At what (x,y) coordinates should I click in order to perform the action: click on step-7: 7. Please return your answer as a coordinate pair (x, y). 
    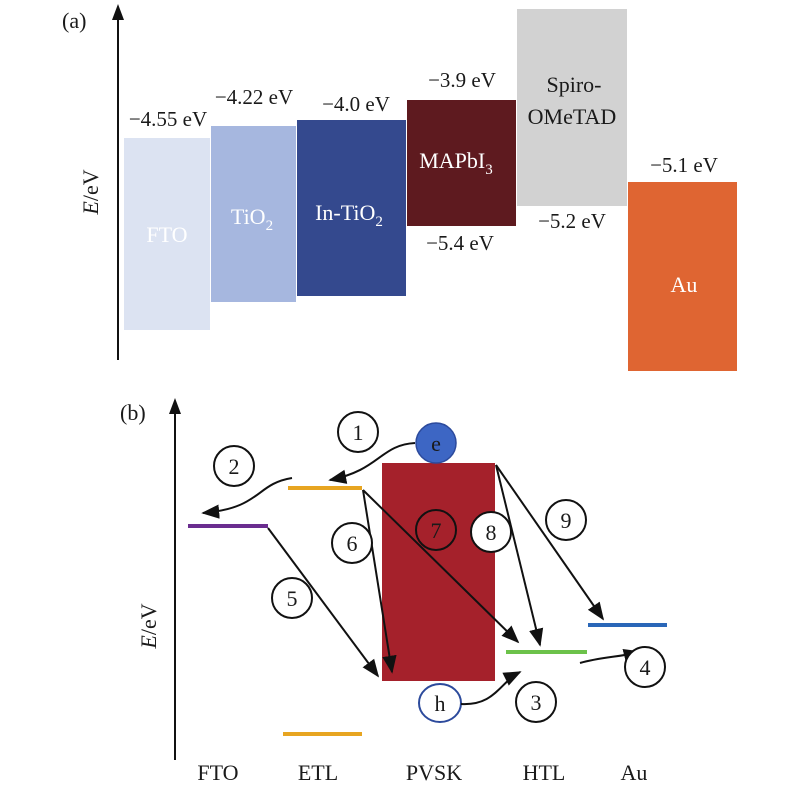
    Looking at the image, I should click on (436, 530).